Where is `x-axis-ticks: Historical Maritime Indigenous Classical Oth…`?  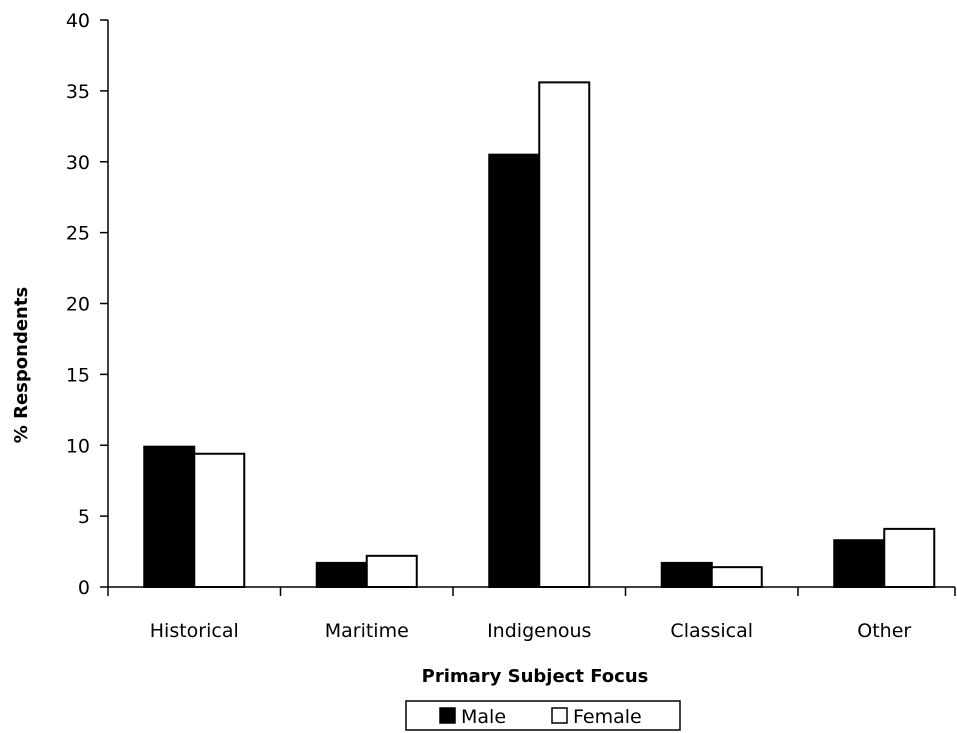 x-axis-ticks: Historical Maritime Indigenous Classical Oth… is located at coordinates (531, 614).